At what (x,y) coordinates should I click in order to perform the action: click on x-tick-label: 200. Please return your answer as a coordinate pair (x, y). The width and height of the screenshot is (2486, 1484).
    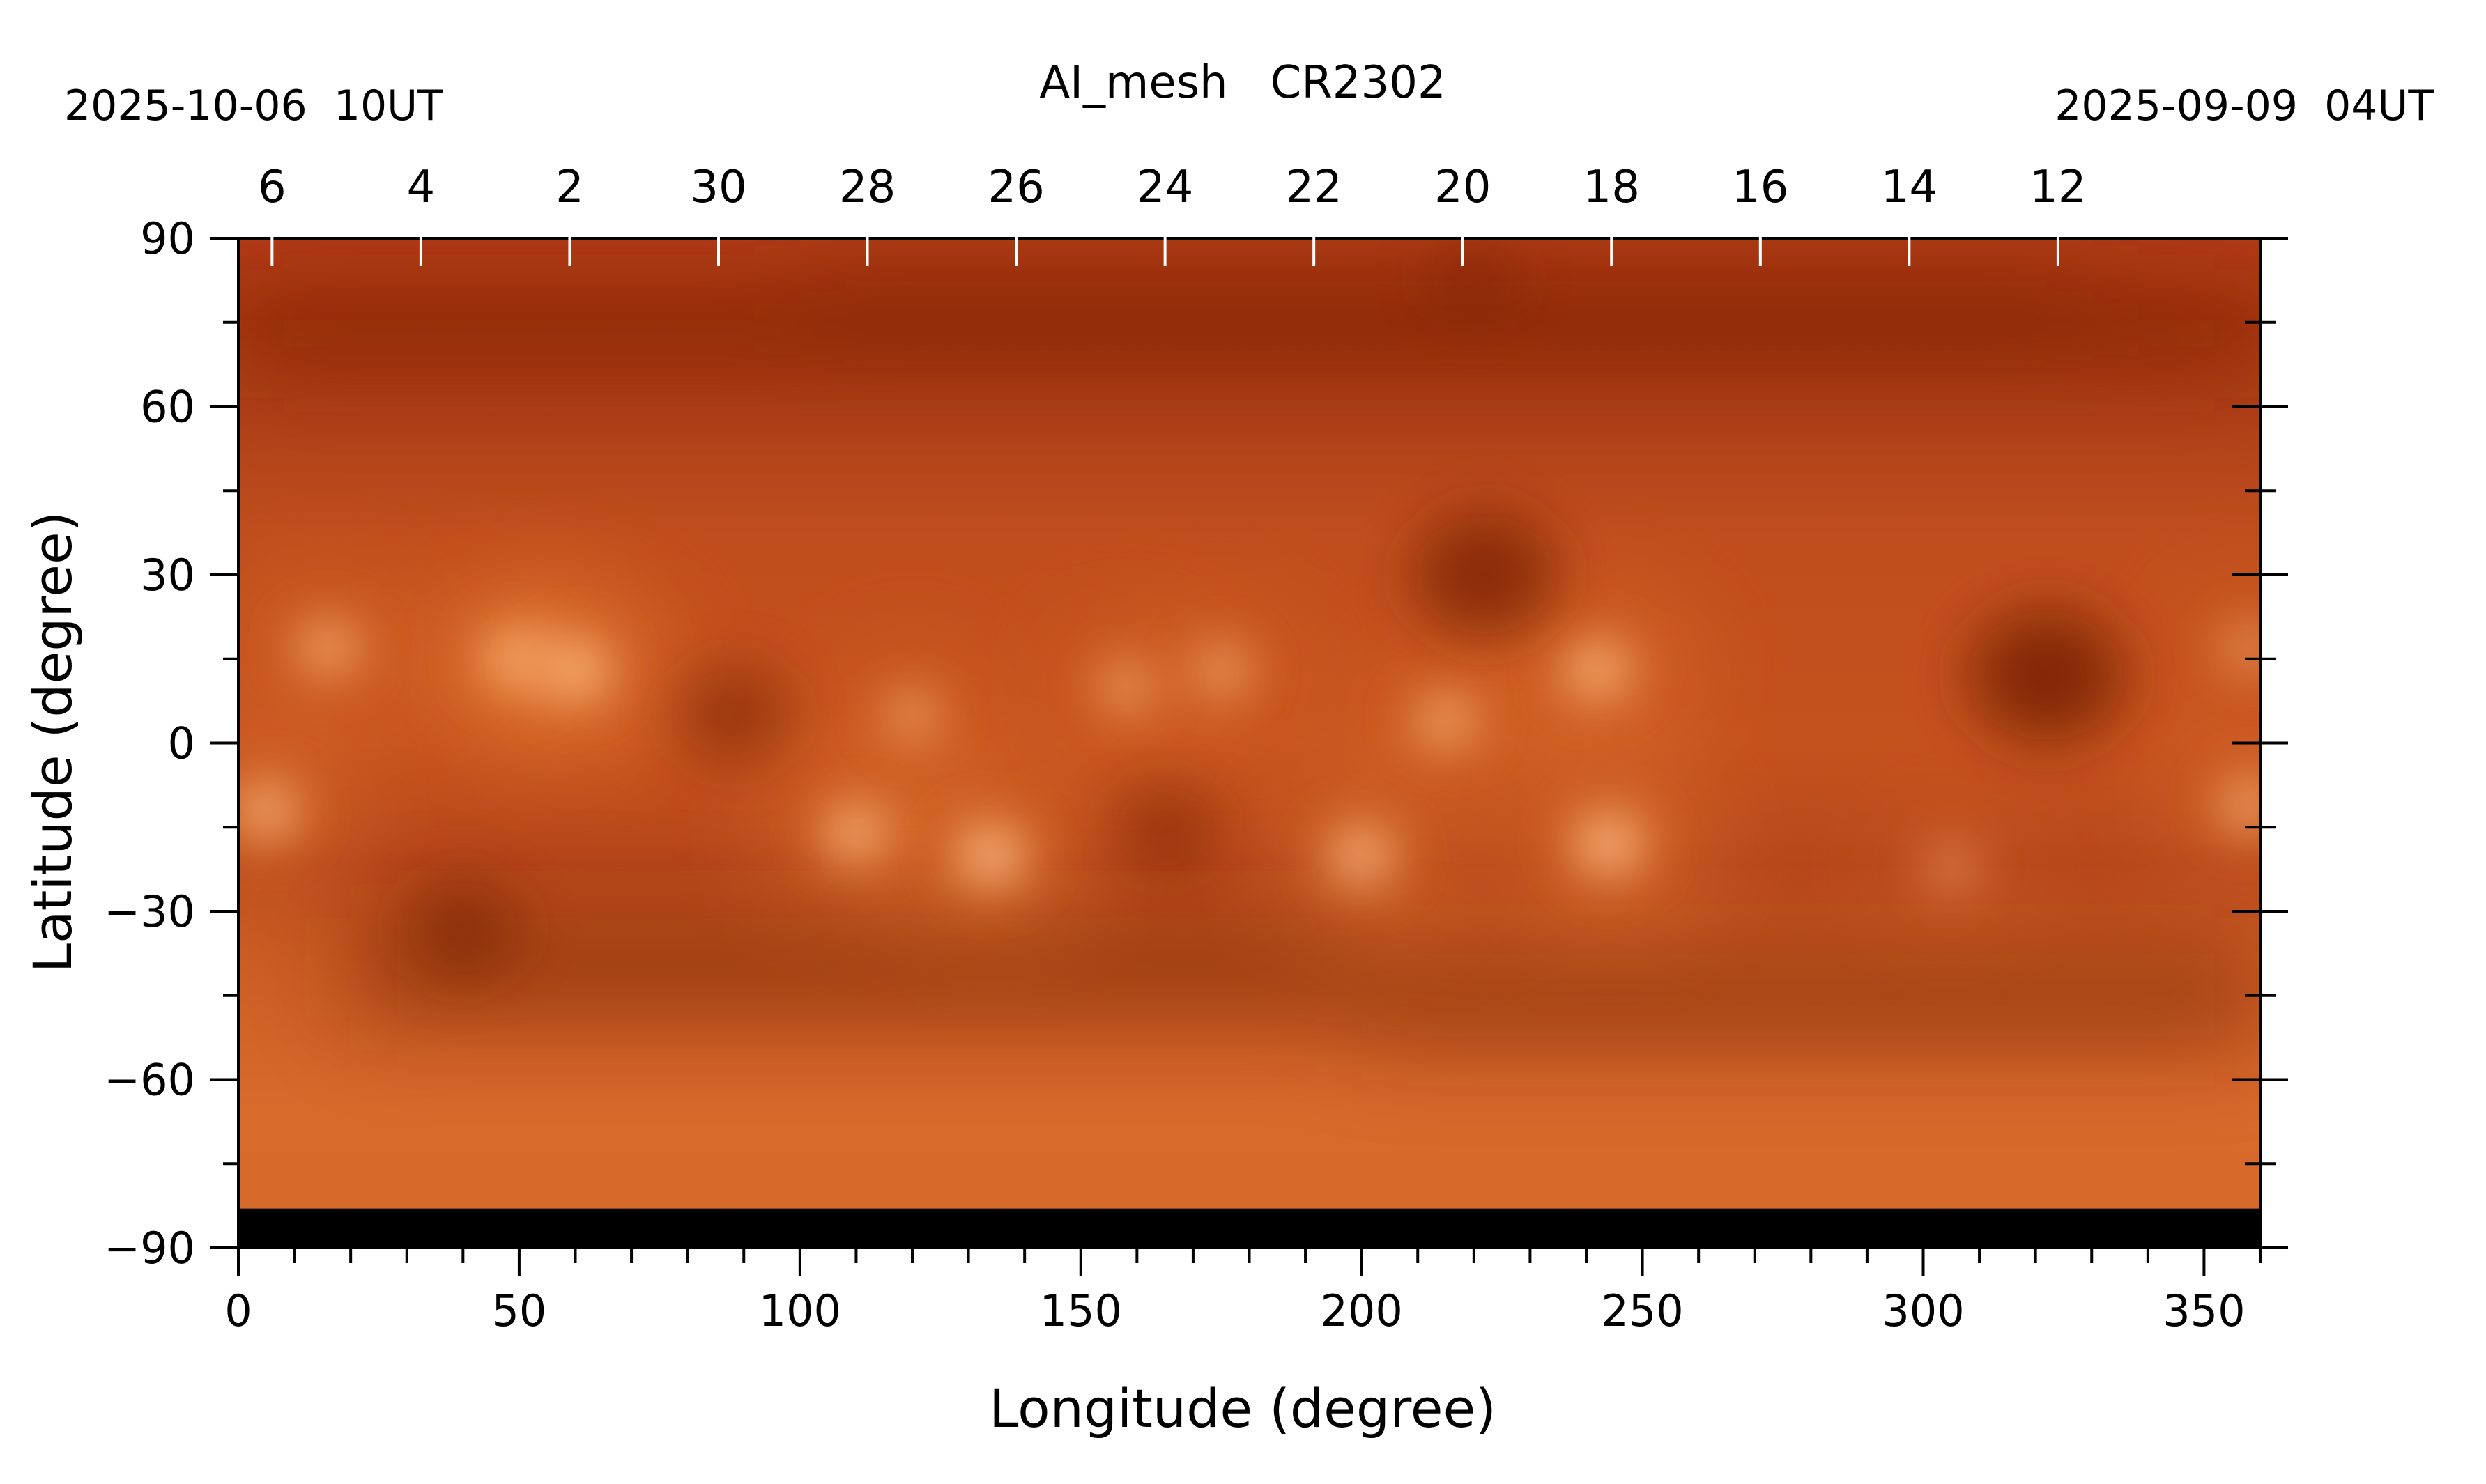
    Looking at the image, I should click on (1361, 1310).